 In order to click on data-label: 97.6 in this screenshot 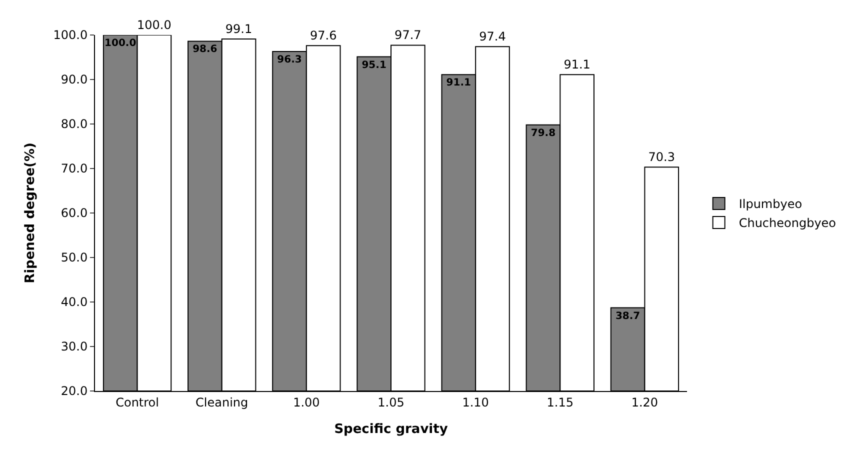, I will do `click(323, 35)`.